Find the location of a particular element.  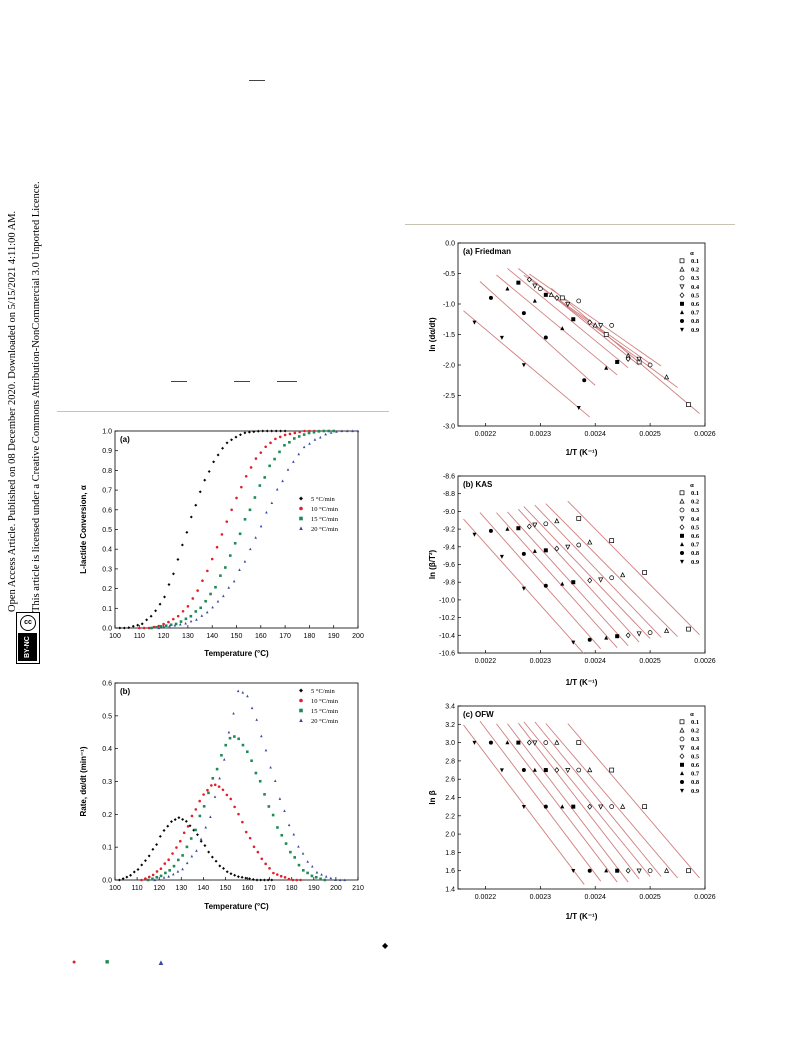

x-axis-title: 1/T (K⁻¹) is located at coordinates (582, 916).